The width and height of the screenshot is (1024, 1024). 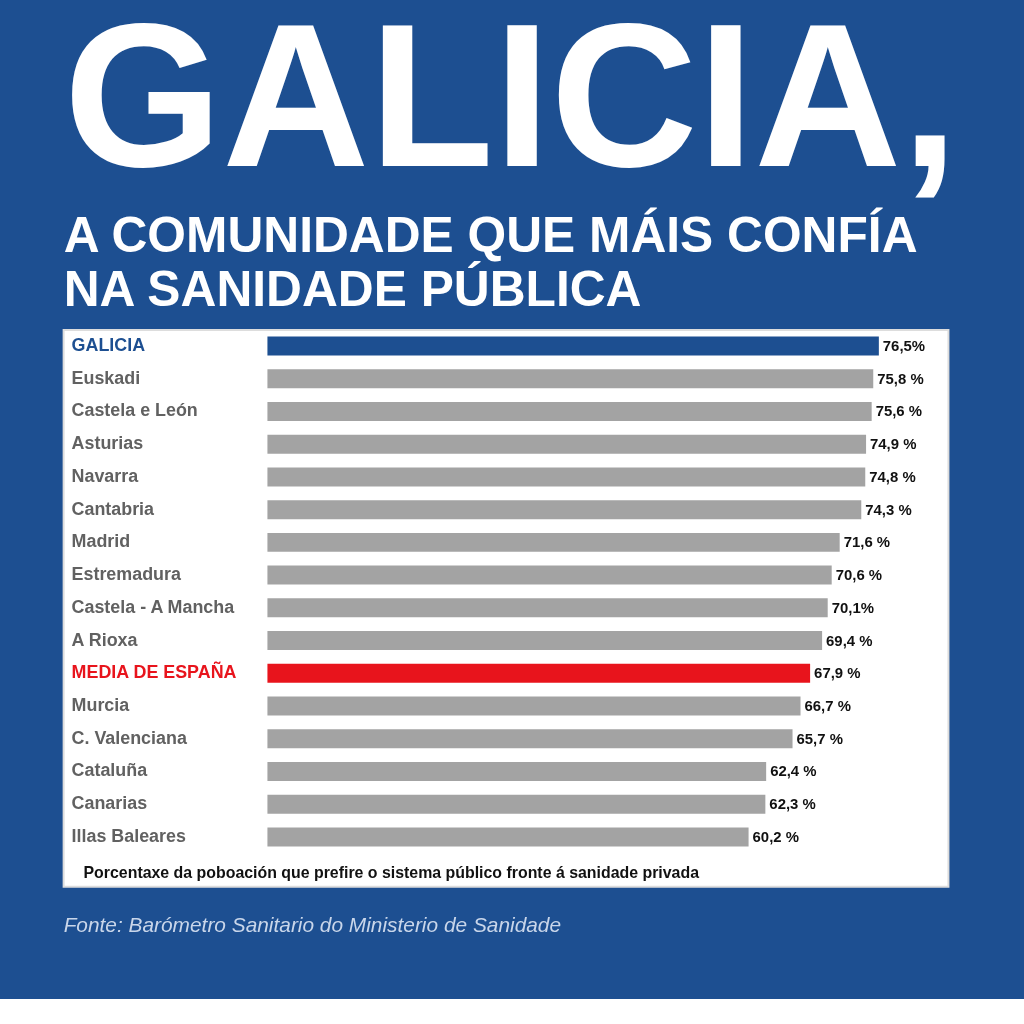 I want to click on data-label: 74,3 %, so click(x=888, y=509).